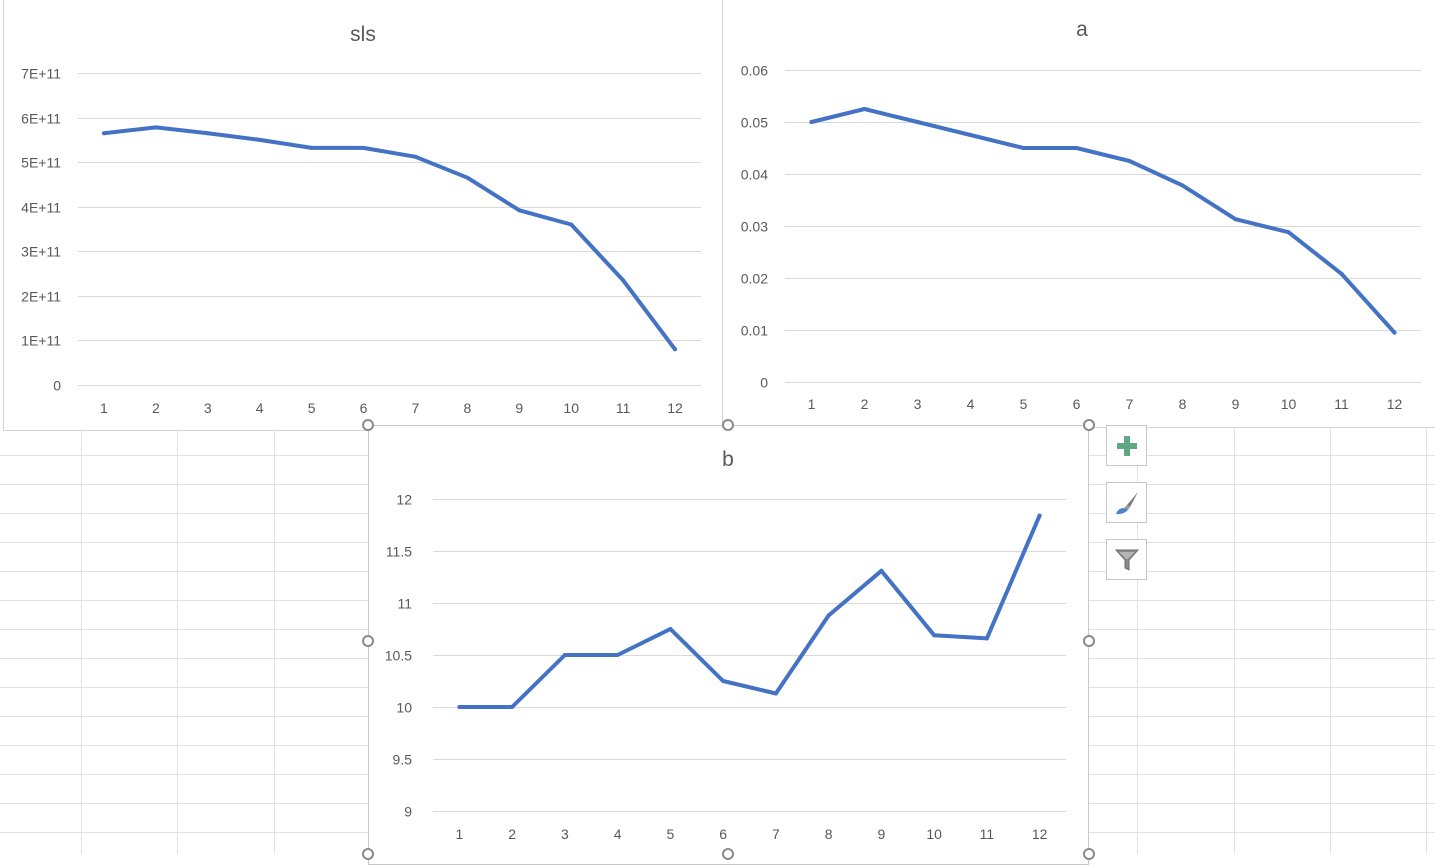 This screenshot has width=1435, height=866. What do you see at coordinates (1126, 445) in the screenshot?
I see `chart-elements-button` at bounding box center [1126, 445].